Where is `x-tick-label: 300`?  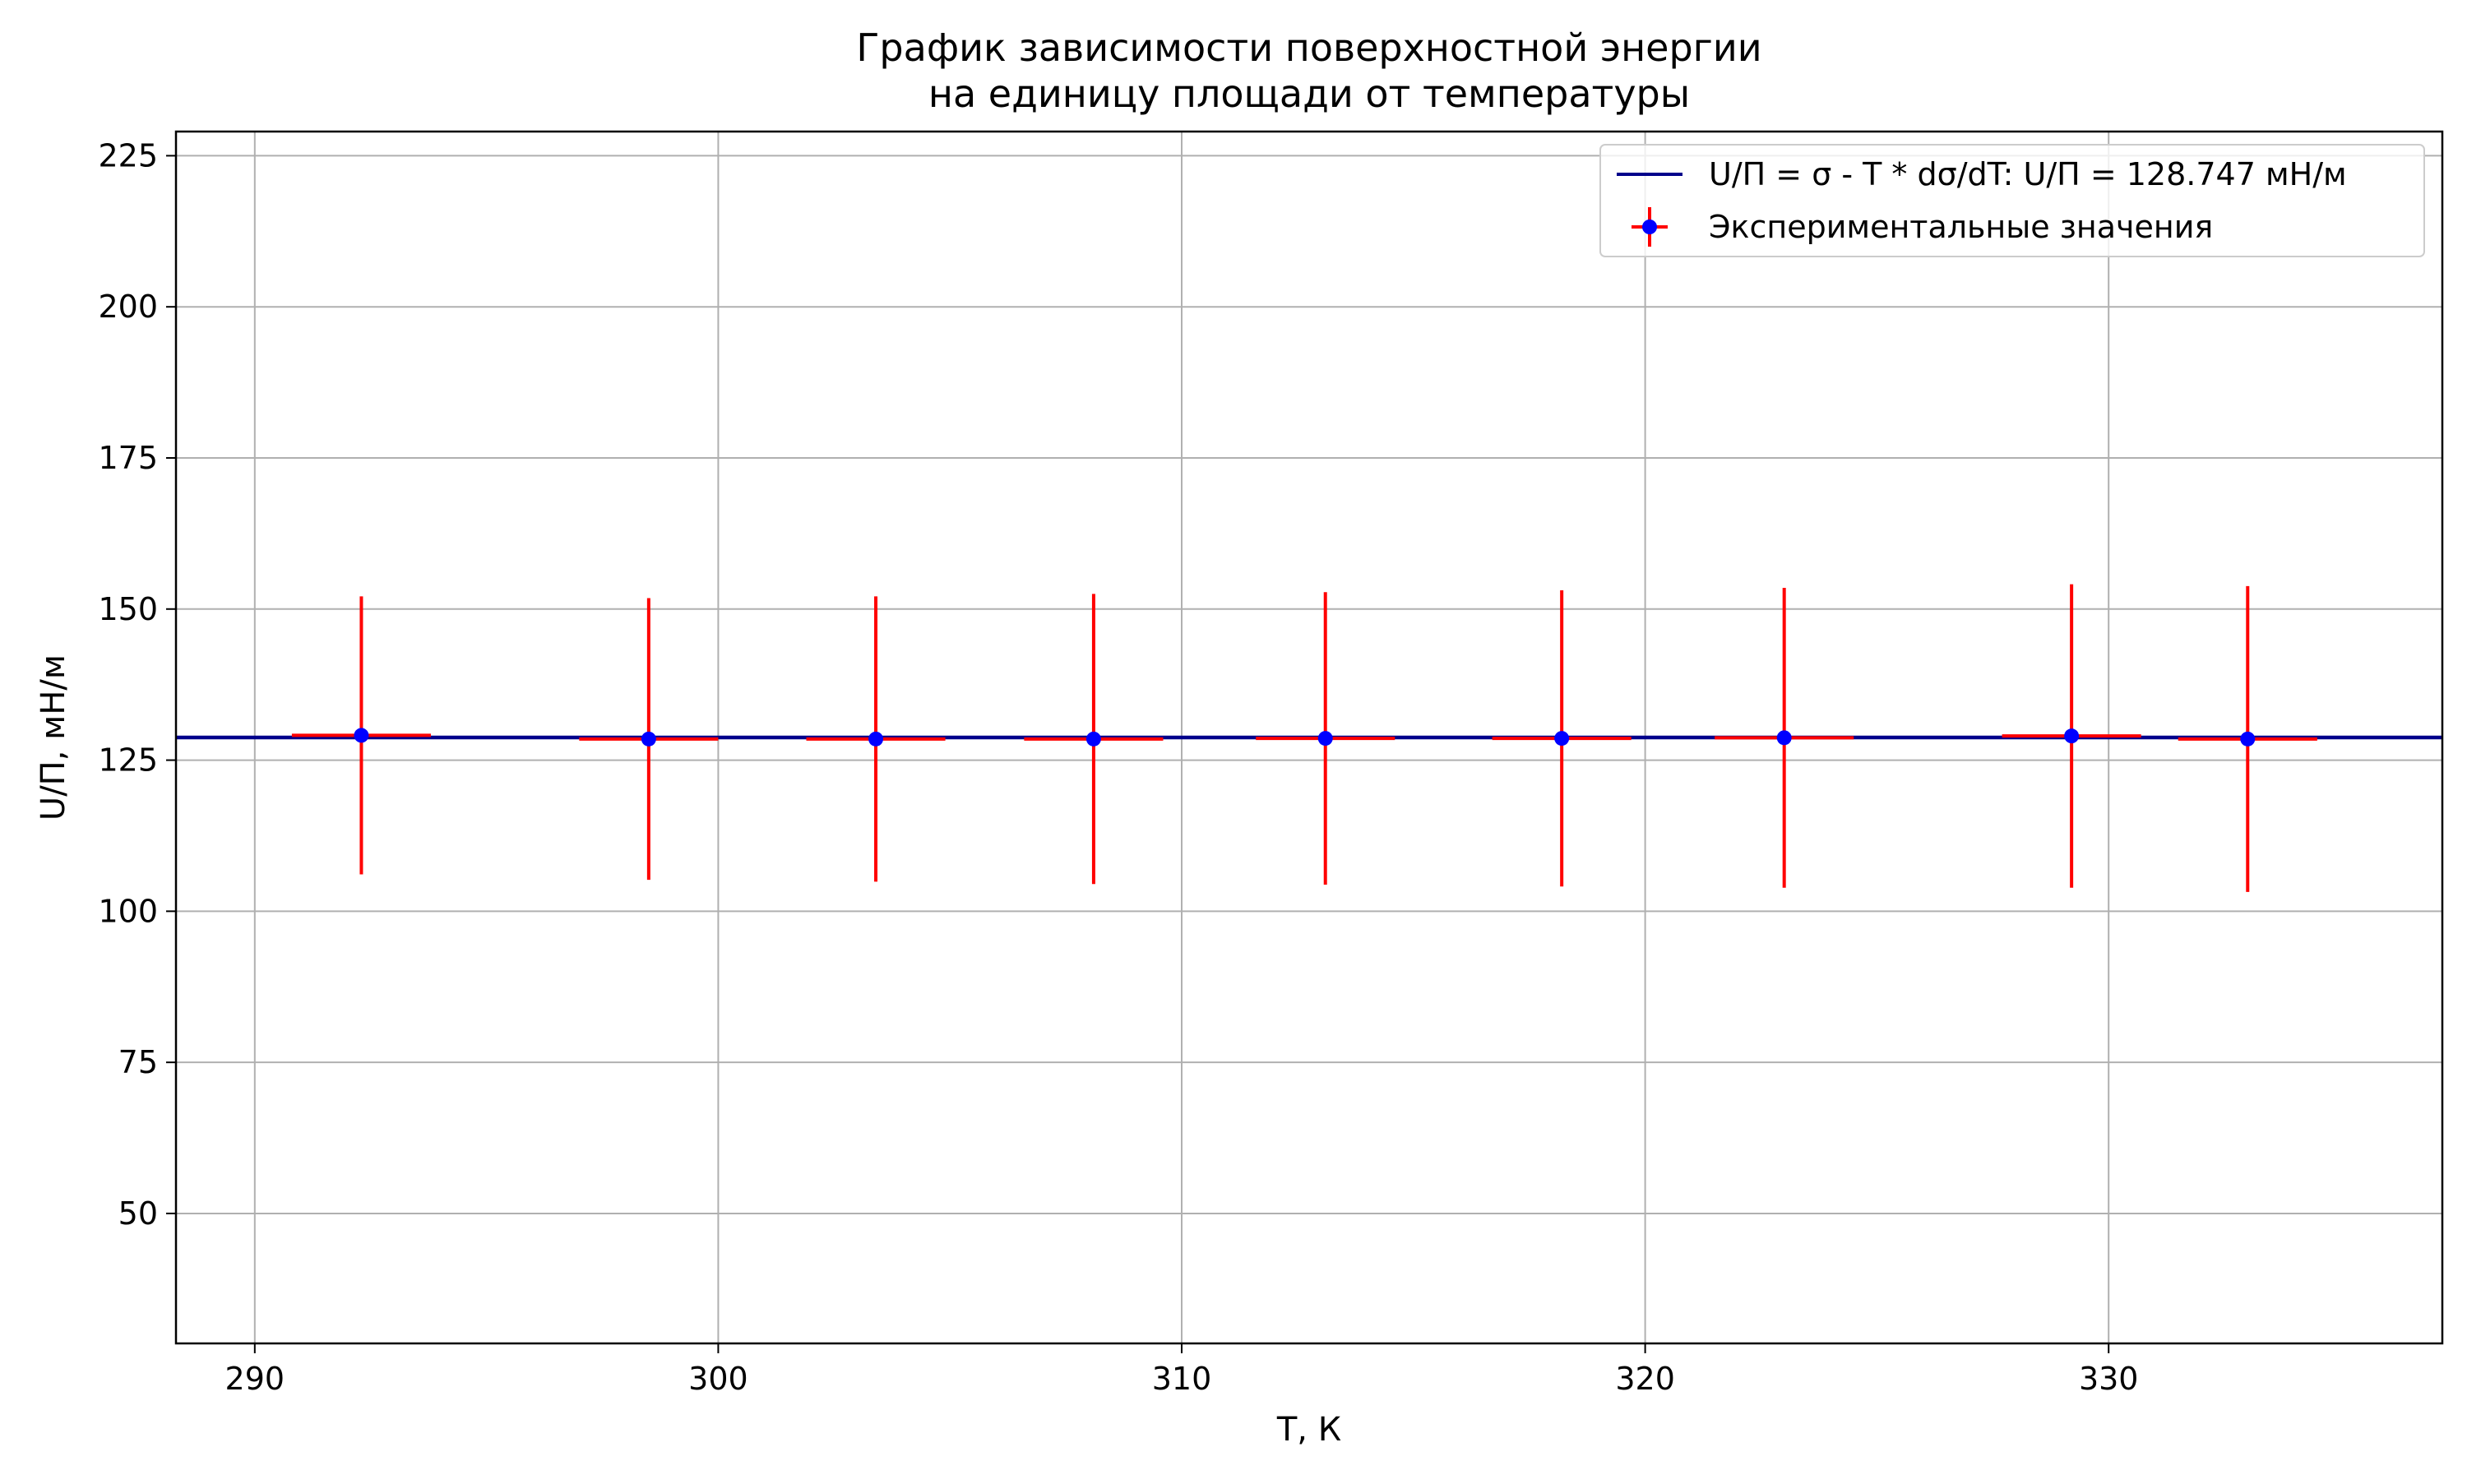
x-tick-label: 300 is located at coordinates (718, 1379).